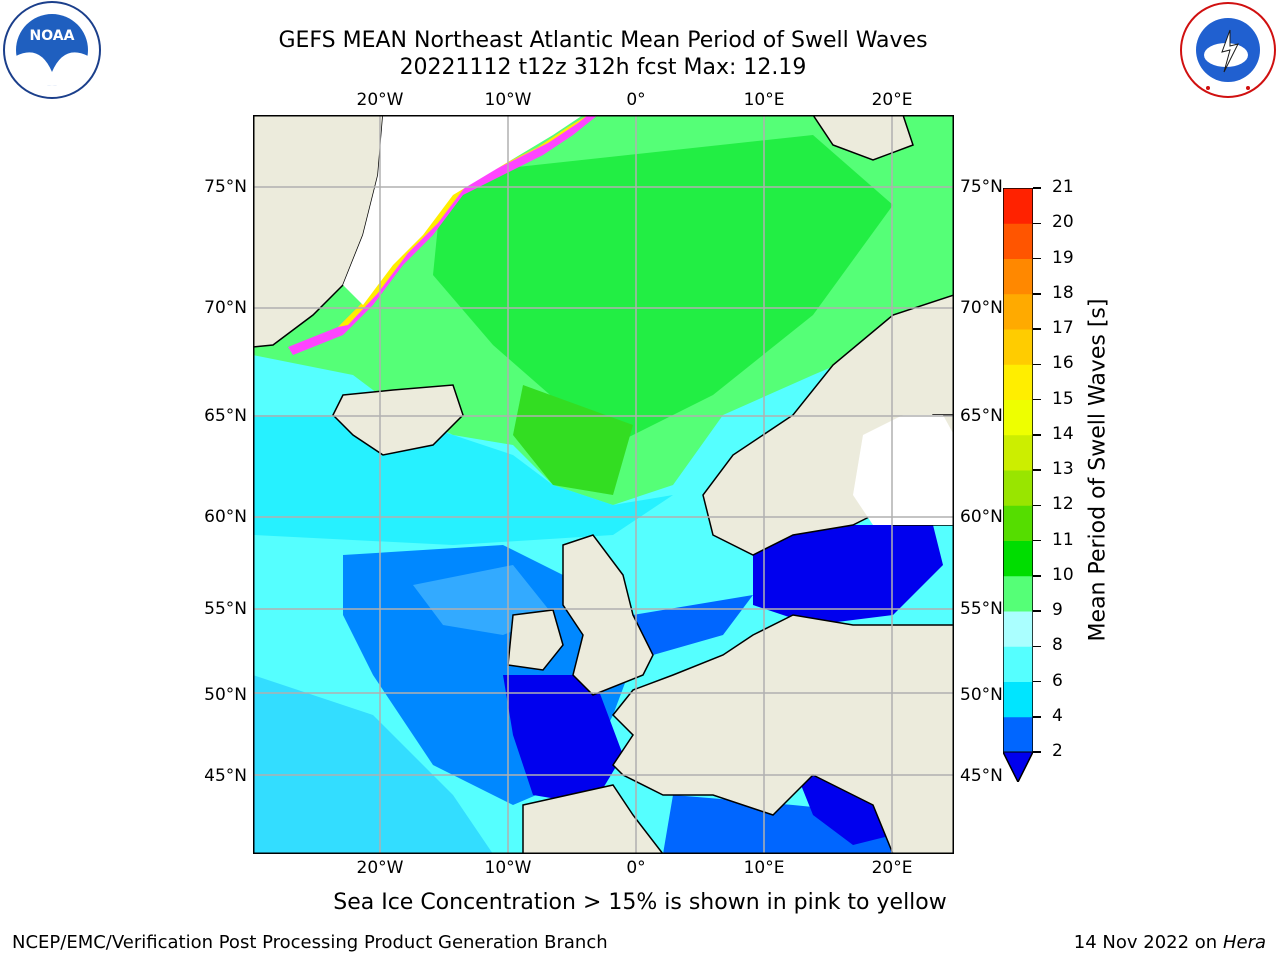 The image size is (1280, 960). Describe the element at coordinates (764, 868) in the screenshot. I see `lon-label-bottom: 10°E` at that location.